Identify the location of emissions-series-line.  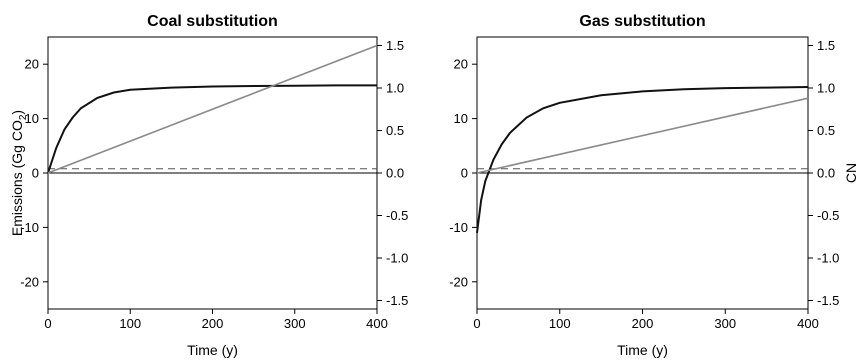
(212, 129).